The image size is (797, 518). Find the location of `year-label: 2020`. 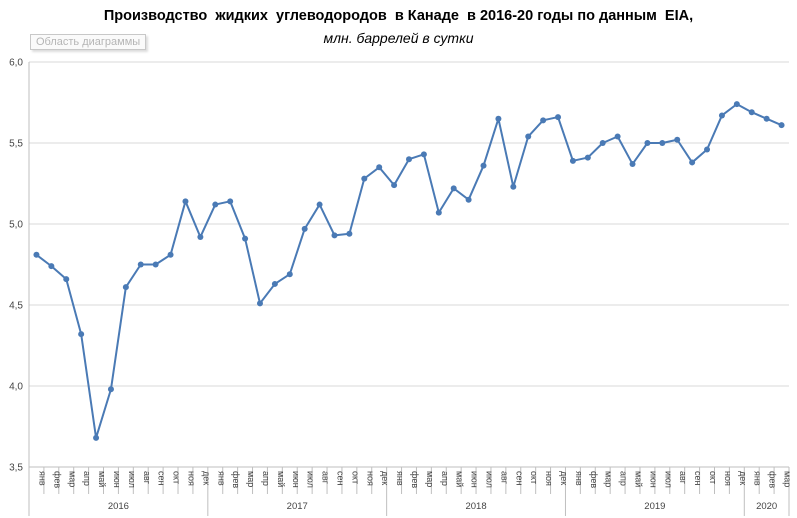

year-label: 2020 is located at coordinates (766, 506).